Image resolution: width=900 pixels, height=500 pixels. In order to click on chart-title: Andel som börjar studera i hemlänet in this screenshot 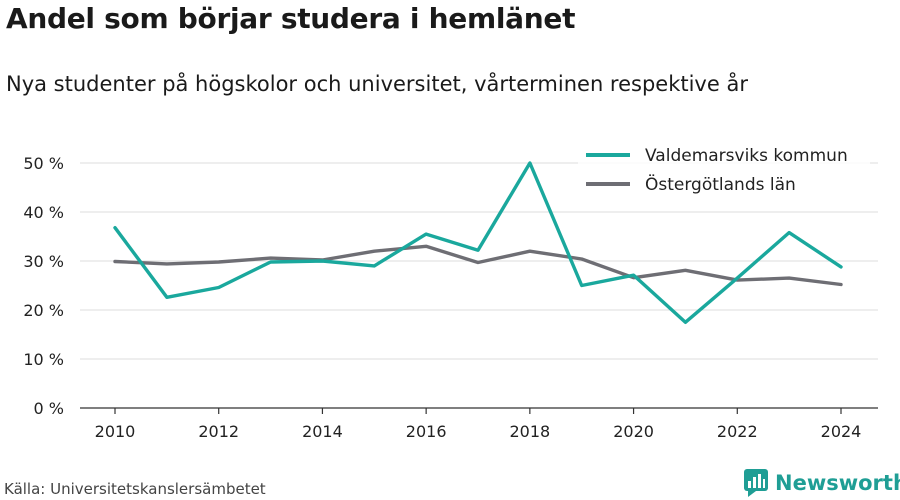, I will do `click(291, 18)`.